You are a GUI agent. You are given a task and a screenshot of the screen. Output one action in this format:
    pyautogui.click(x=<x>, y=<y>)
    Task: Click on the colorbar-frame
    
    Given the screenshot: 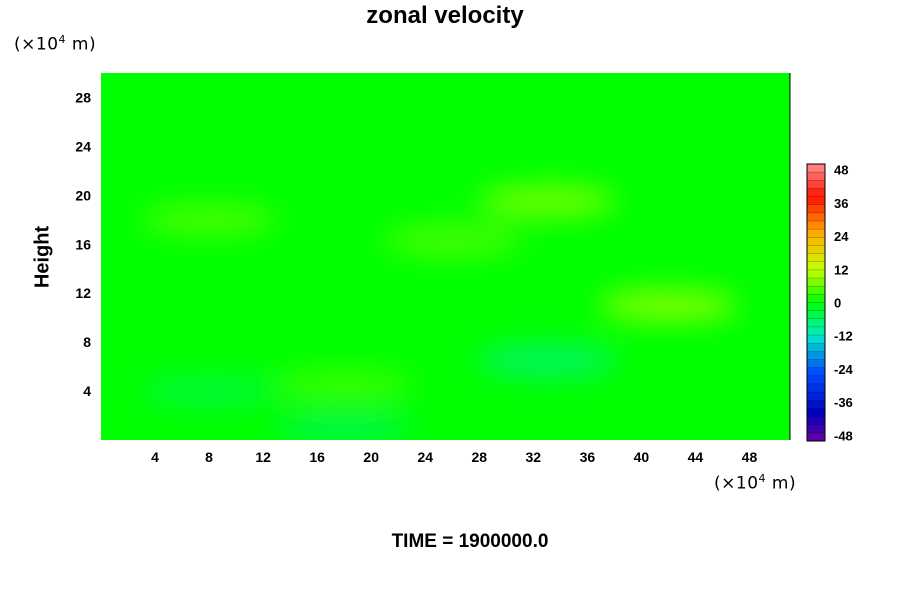 What is the action you would take?
    pyautogui.click(x=816, y=302)
    